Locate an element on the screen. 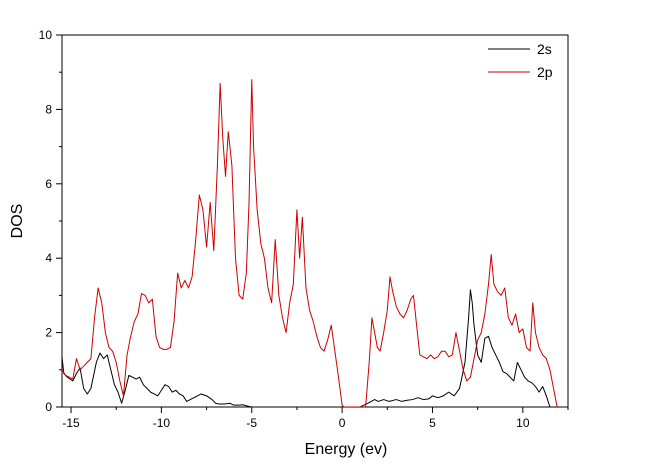 This screenshot has width=649, height=468. legend: 2s 2p is located at coordinates (520, 60).